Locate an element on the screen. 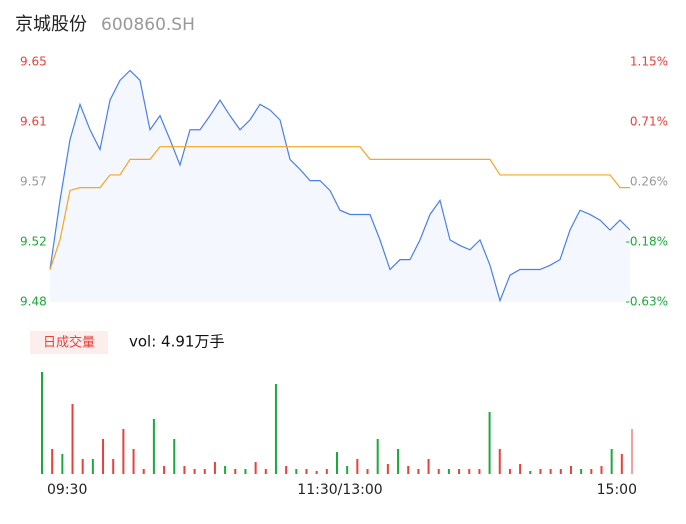 This screenshot has height=524, width=686. x-tick-label: 09:30 is located at coordinates (67, 490).